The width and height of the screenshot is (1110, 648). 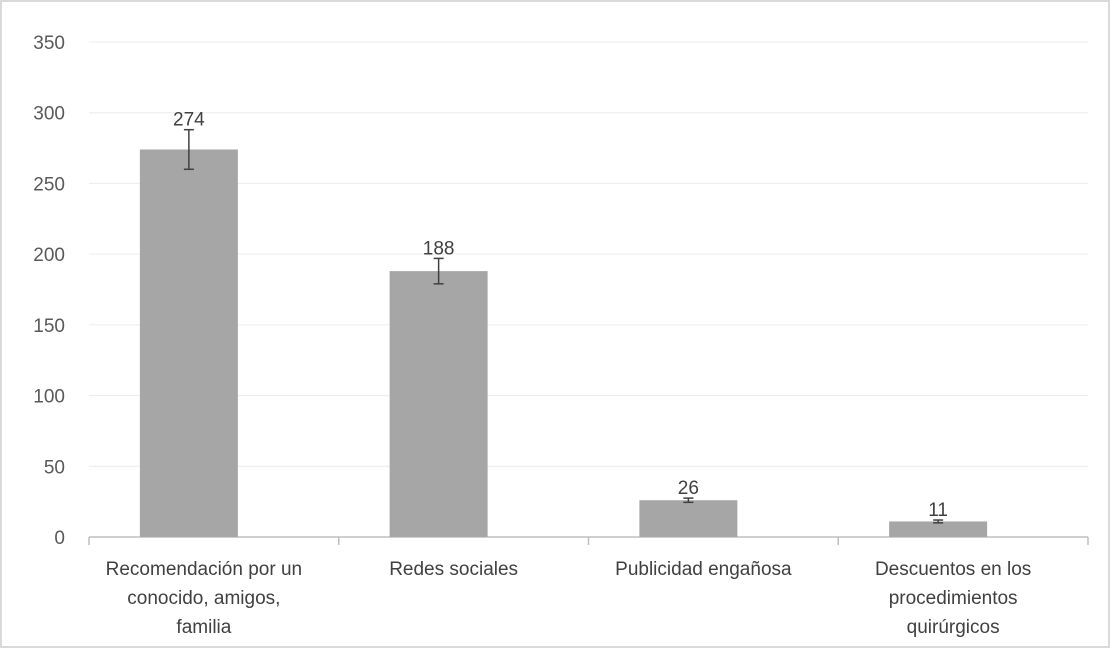 What do you see at coordinates (203, 627) in the screenshot?
I see `x-category-label: familia` at bounding box center [203, 627].